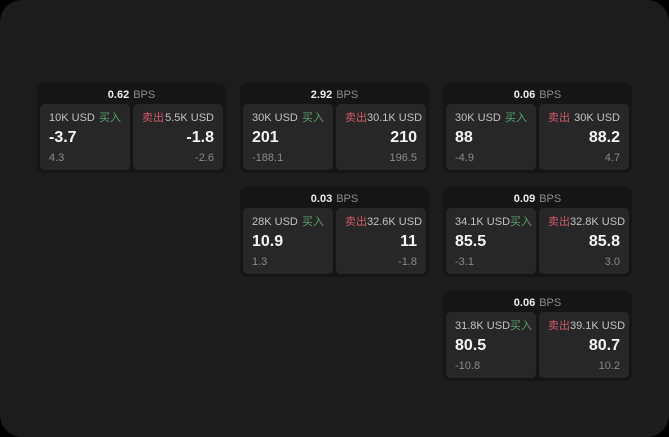 This screenshot has height=437, width=669. Describe the element at coordinates (288, 137) in the screenshot. I see `buy-tile: 30K USD 买入 201 -188.1` at that location.